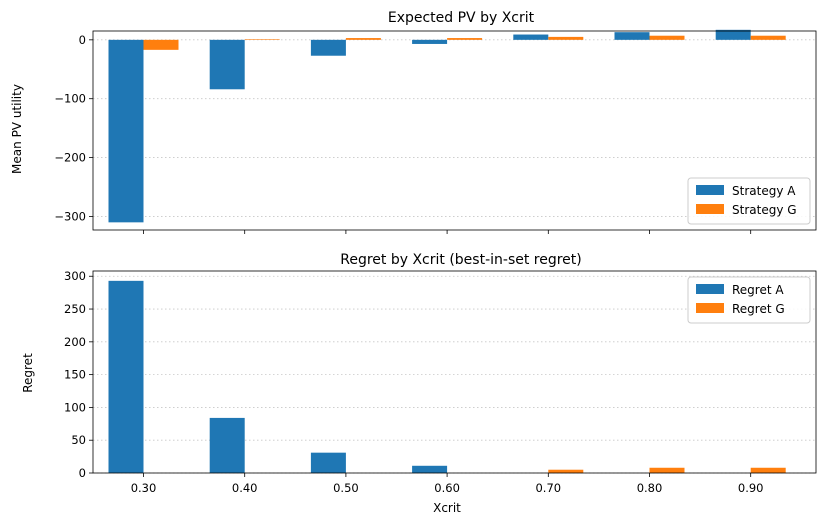 This screenshot has height=525, width=828. Describe the element at coordinates (764, 210) in the screenshot. I see `legend-label: Strategy G` at that location.